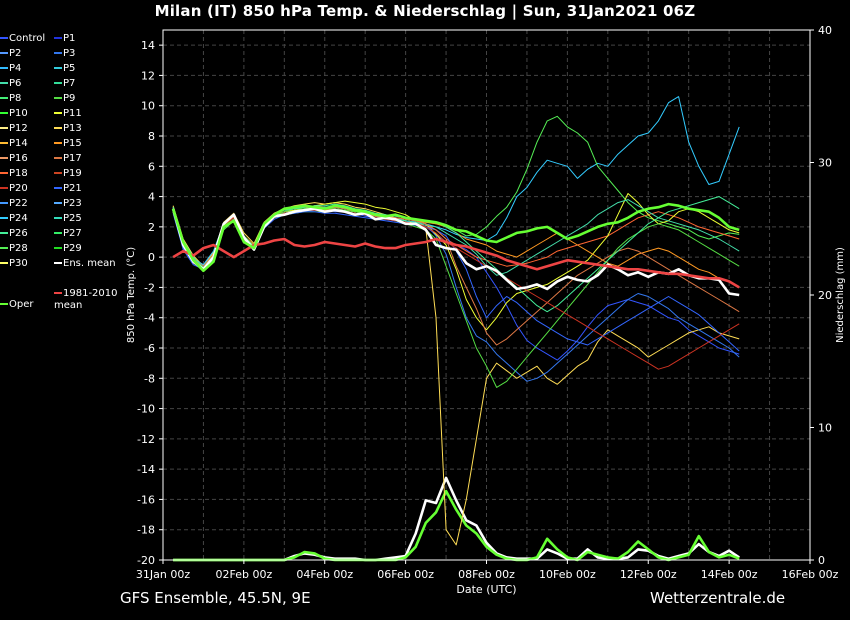  Describe the element at coordinates (72, 143) in the screenshot. I see `legend-label: P15` at that location.